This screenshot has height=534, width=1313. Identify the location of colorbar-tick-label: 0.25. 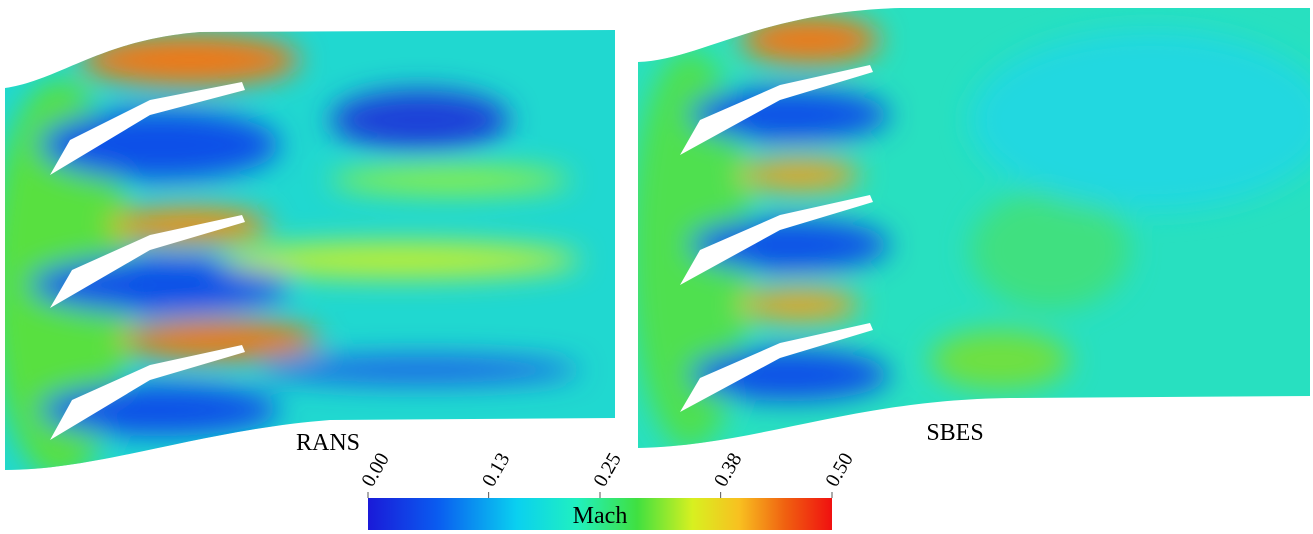
(607, 469).